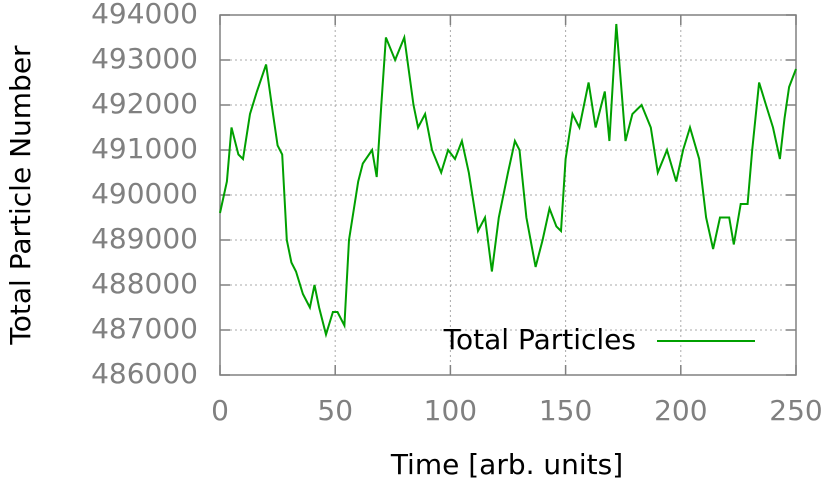  What do you see at coordinates (450, 410) in the screenshot?
I see `x-tick-label: 100` at bounding box center [450, 410].